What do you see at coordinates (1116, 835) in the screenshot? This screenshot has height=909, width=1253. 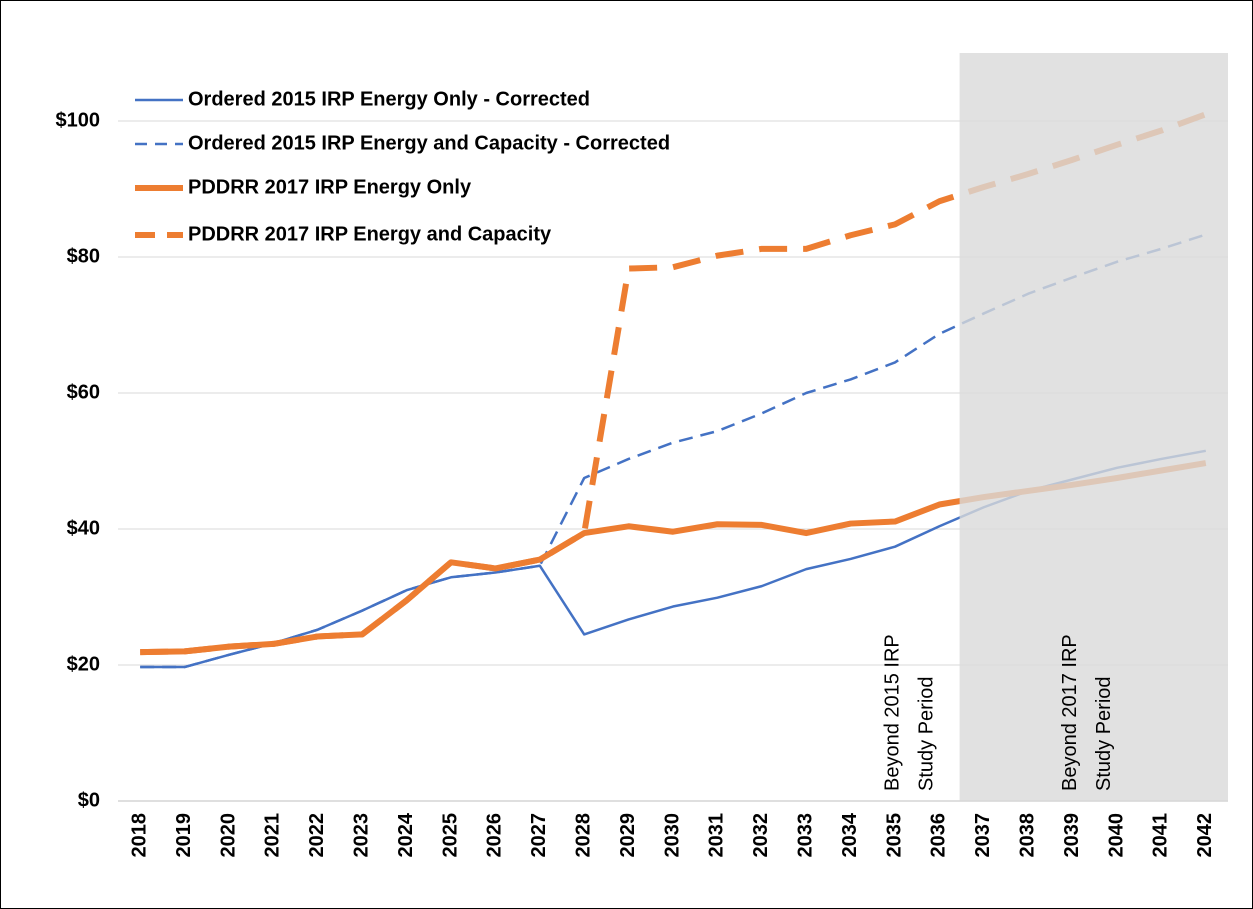 I see `x-tick-label: 2040` at bounding box center [1116, 835].